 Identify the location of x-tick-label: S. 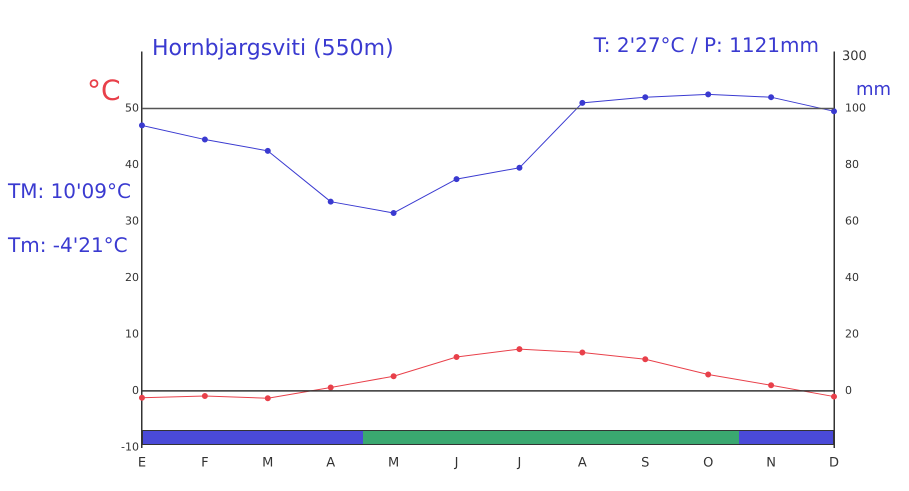
(645, 463).